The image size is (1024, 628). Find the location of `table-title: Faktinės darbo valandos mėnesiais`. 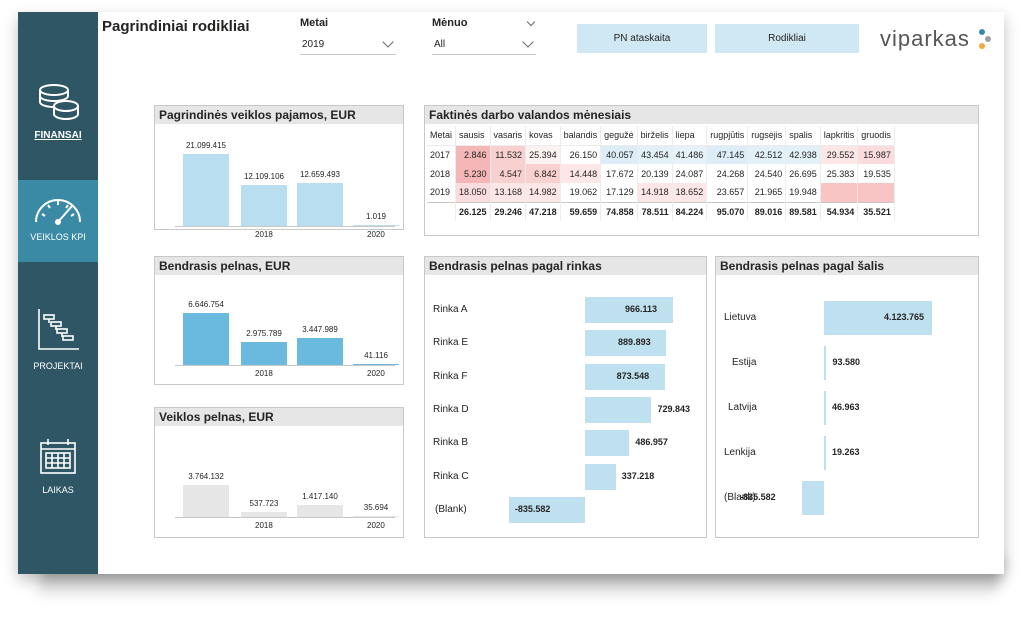

table-title: Faktinės darbo valandos mėnesiais is located at coordinates (701, 115).